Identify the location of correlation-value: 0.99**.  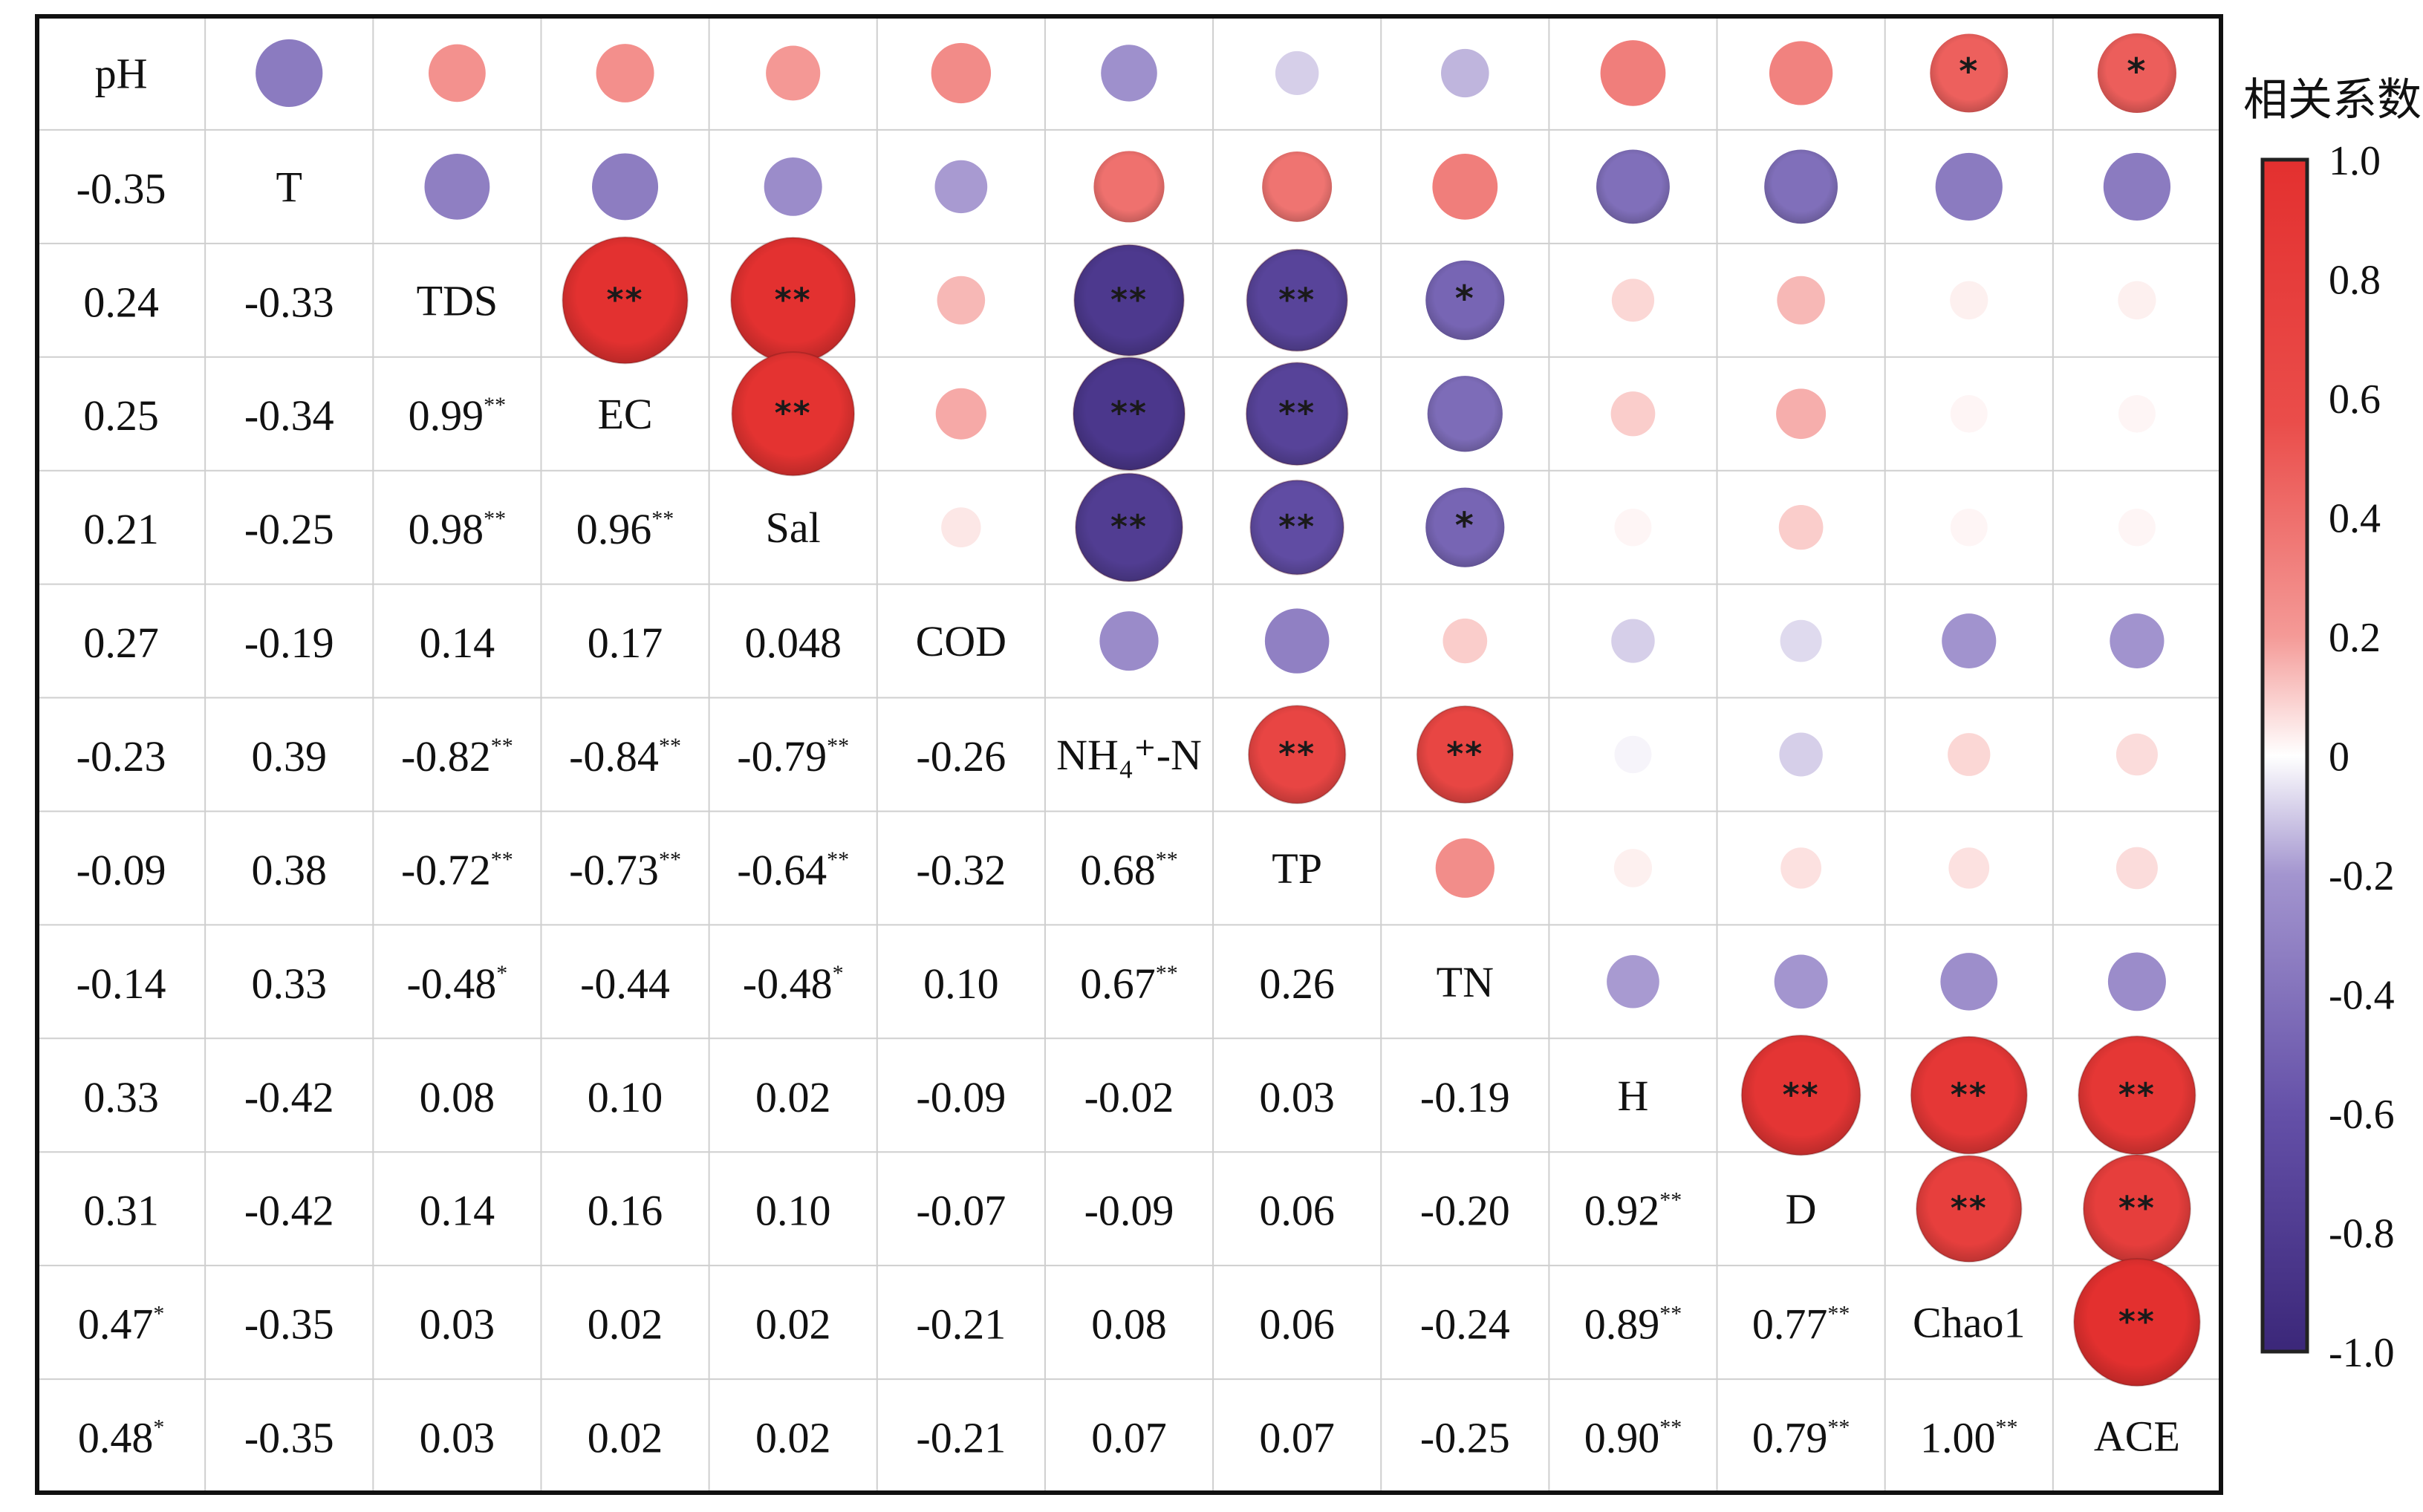
(458, 415).